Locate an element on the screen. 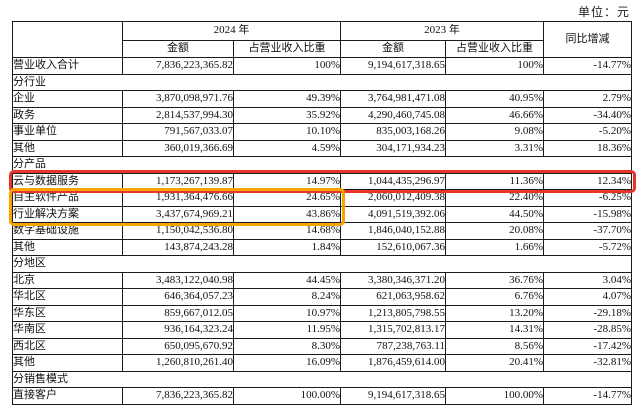 The image size is (640, 409). cell-share-2024: 10.10% is located at coordinates (287, 132).